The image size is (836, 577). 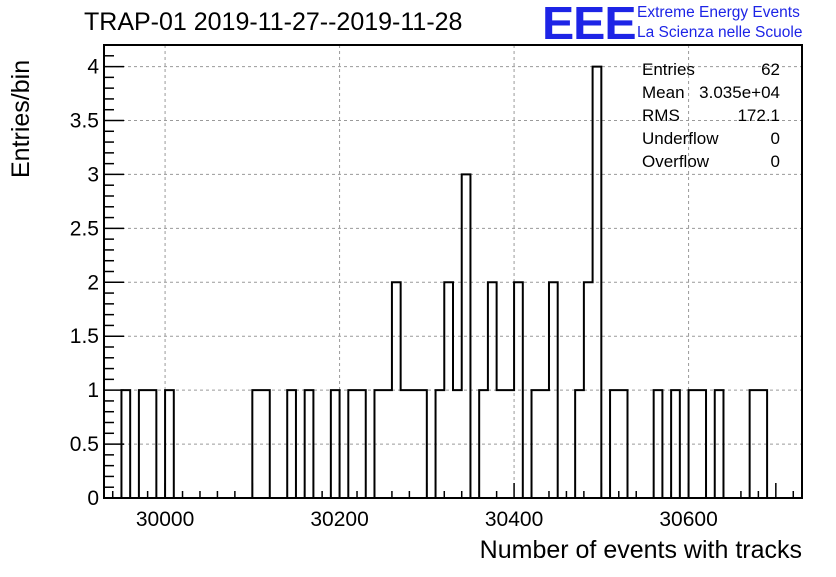 I want to click on x-tick-label: 30200, so click(x=339, y=519).